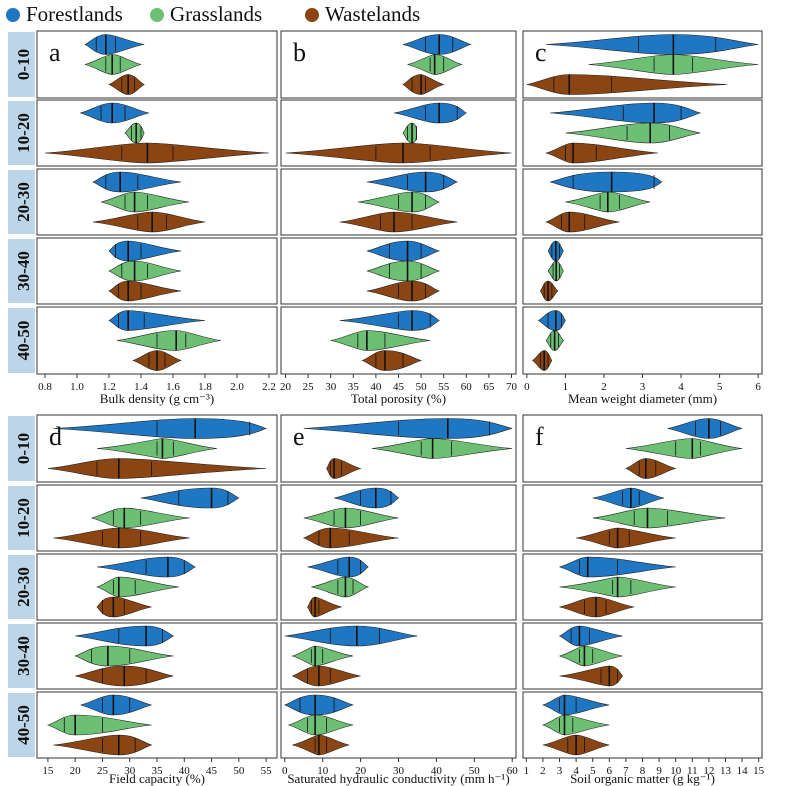  Describe the element at coordinates (74, 14) in the screenshot. I see `legend-label-forestlands: Forestlands` at that location.